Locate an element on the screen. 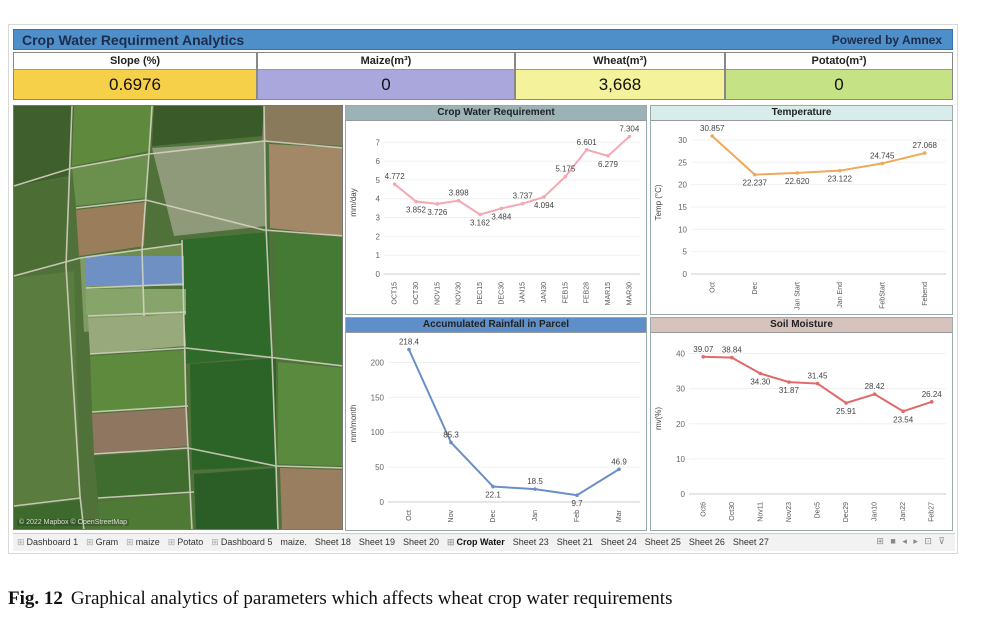  data-label: 39.07 is located at coordinates (703, 349).